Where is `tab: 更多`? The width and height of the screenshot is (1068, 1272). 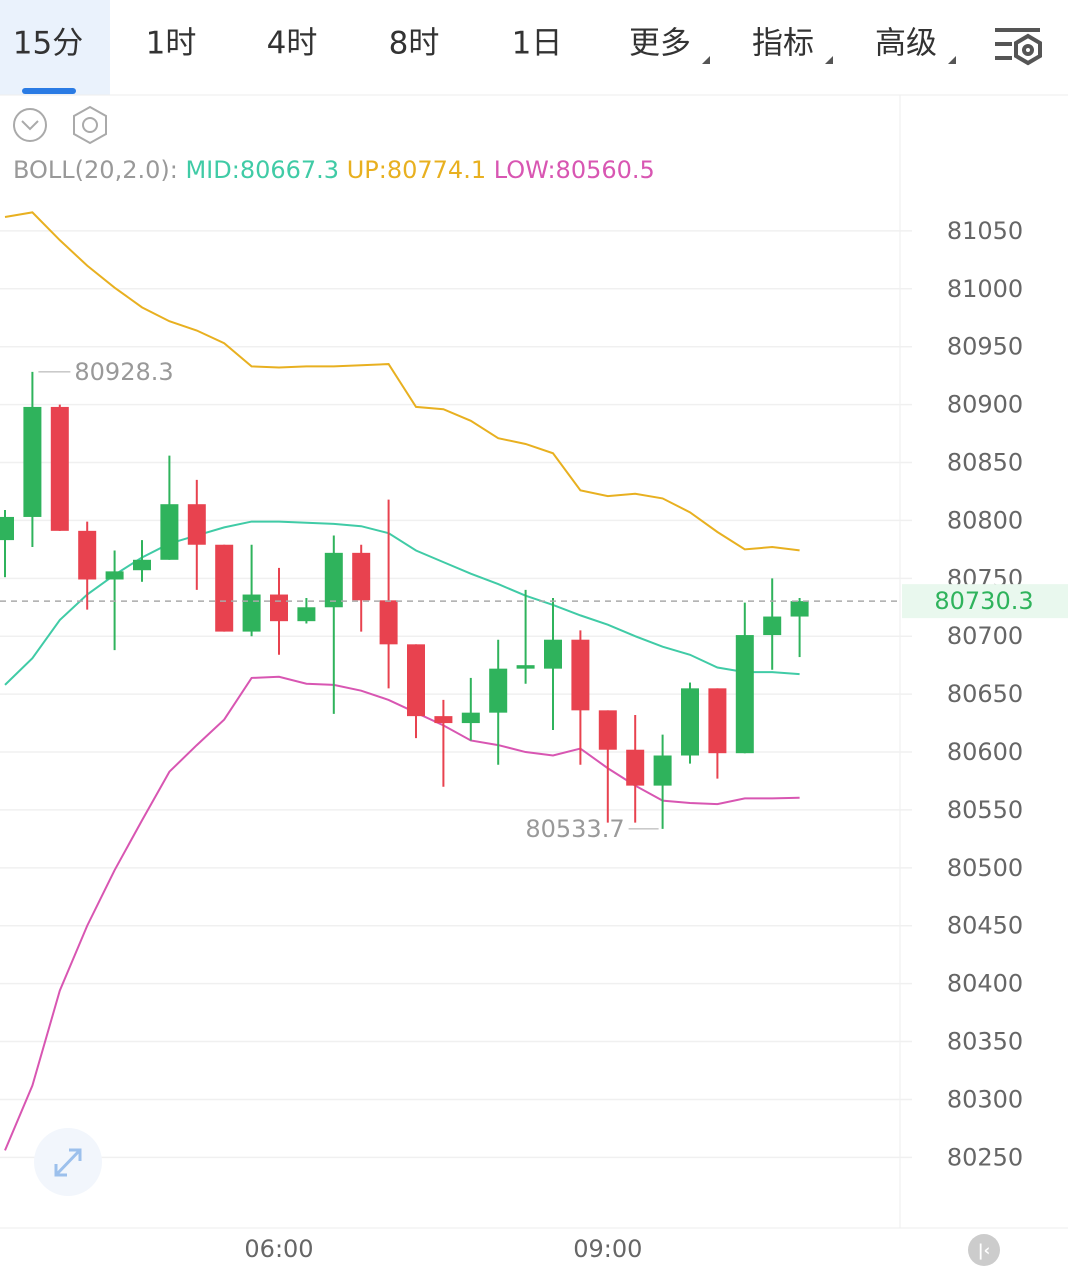 tab: 更多 is located at coordinates (660, 44).